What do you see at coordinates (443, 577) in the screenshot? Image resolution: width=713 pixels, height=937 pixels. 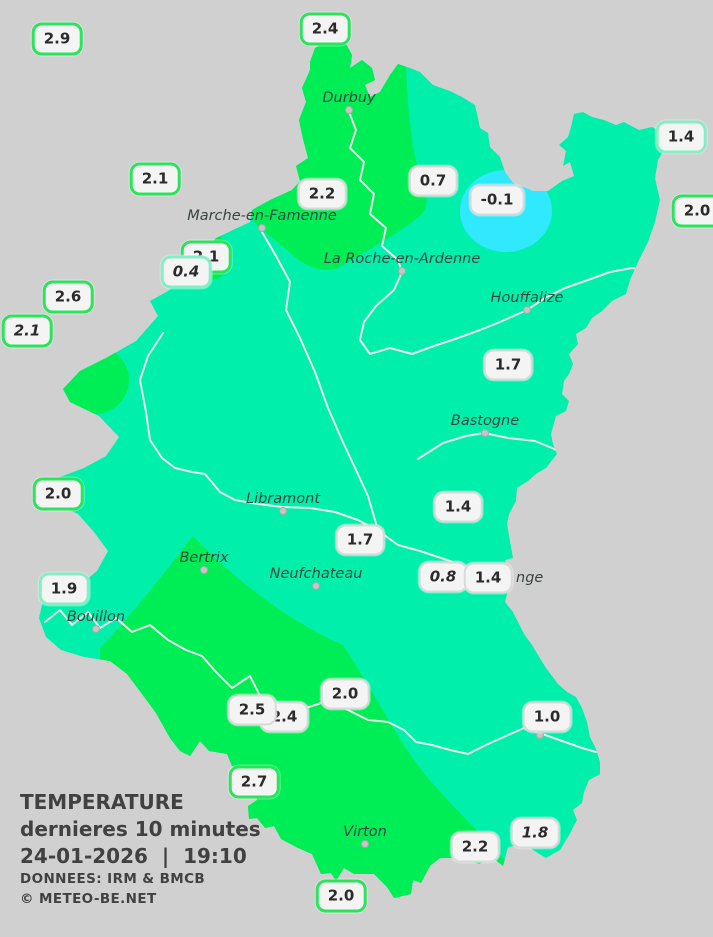 I see `temperature-badge: 0.8` at bounding box center [443, 577].